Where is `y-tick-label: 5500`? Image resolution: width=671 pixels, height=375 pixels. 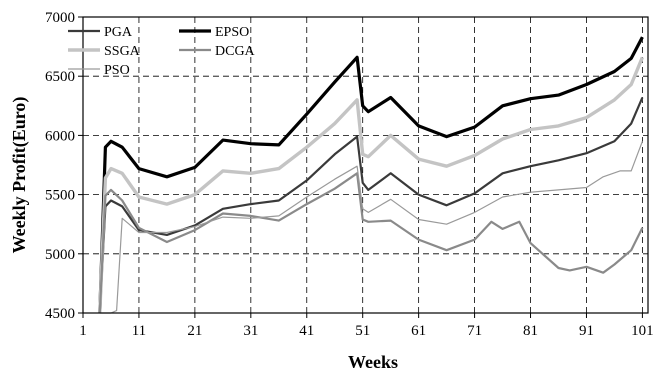
y-tick-label: 5500 is located at coordinates (60, 196).